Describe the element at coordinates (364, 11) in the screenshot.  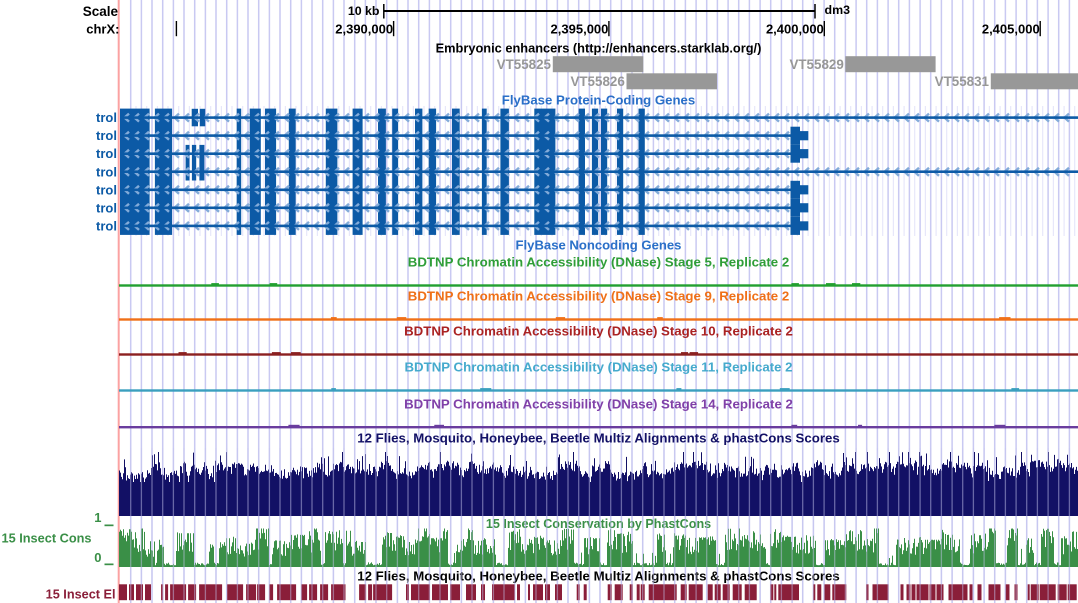
I see `svg-text: 10 kb` at that location.